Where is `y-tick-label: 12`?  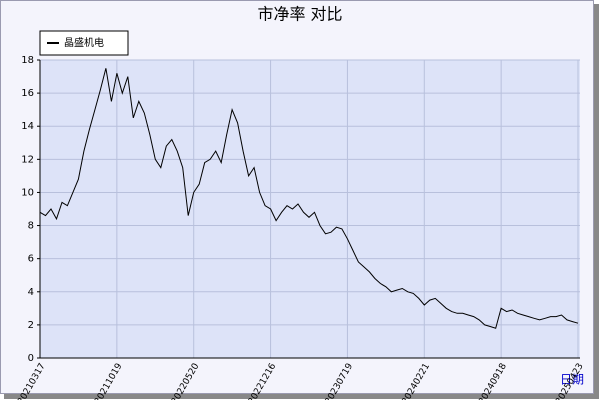 y-tick-label: 12 is located at coordinates (27, 159).